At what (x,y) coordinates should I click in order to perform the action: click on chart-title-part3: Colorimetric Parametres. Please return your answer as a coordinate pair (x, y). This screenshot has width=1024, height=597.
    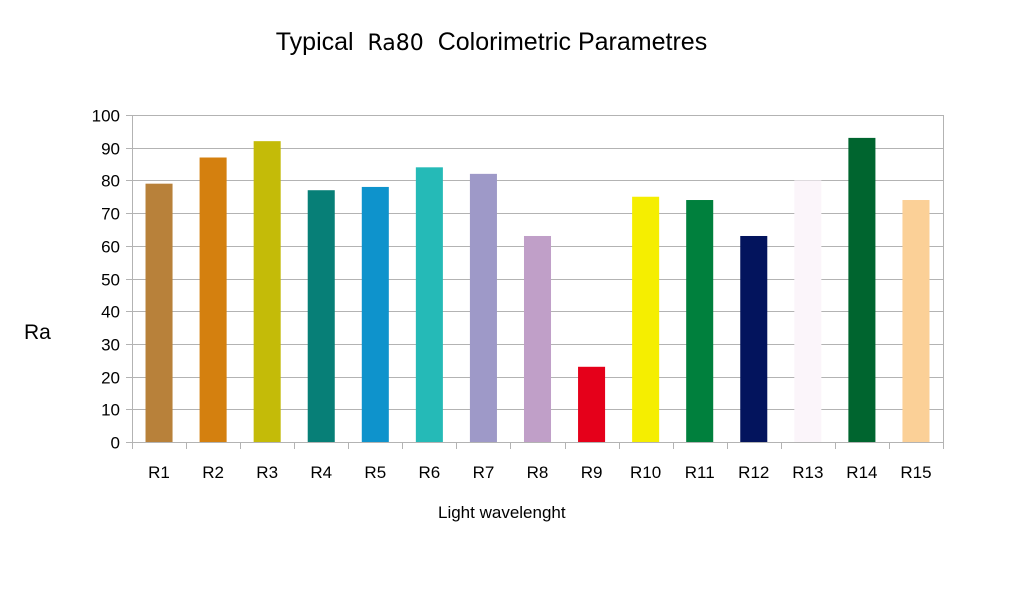
    Looking at the image, I should click on (572, 42).